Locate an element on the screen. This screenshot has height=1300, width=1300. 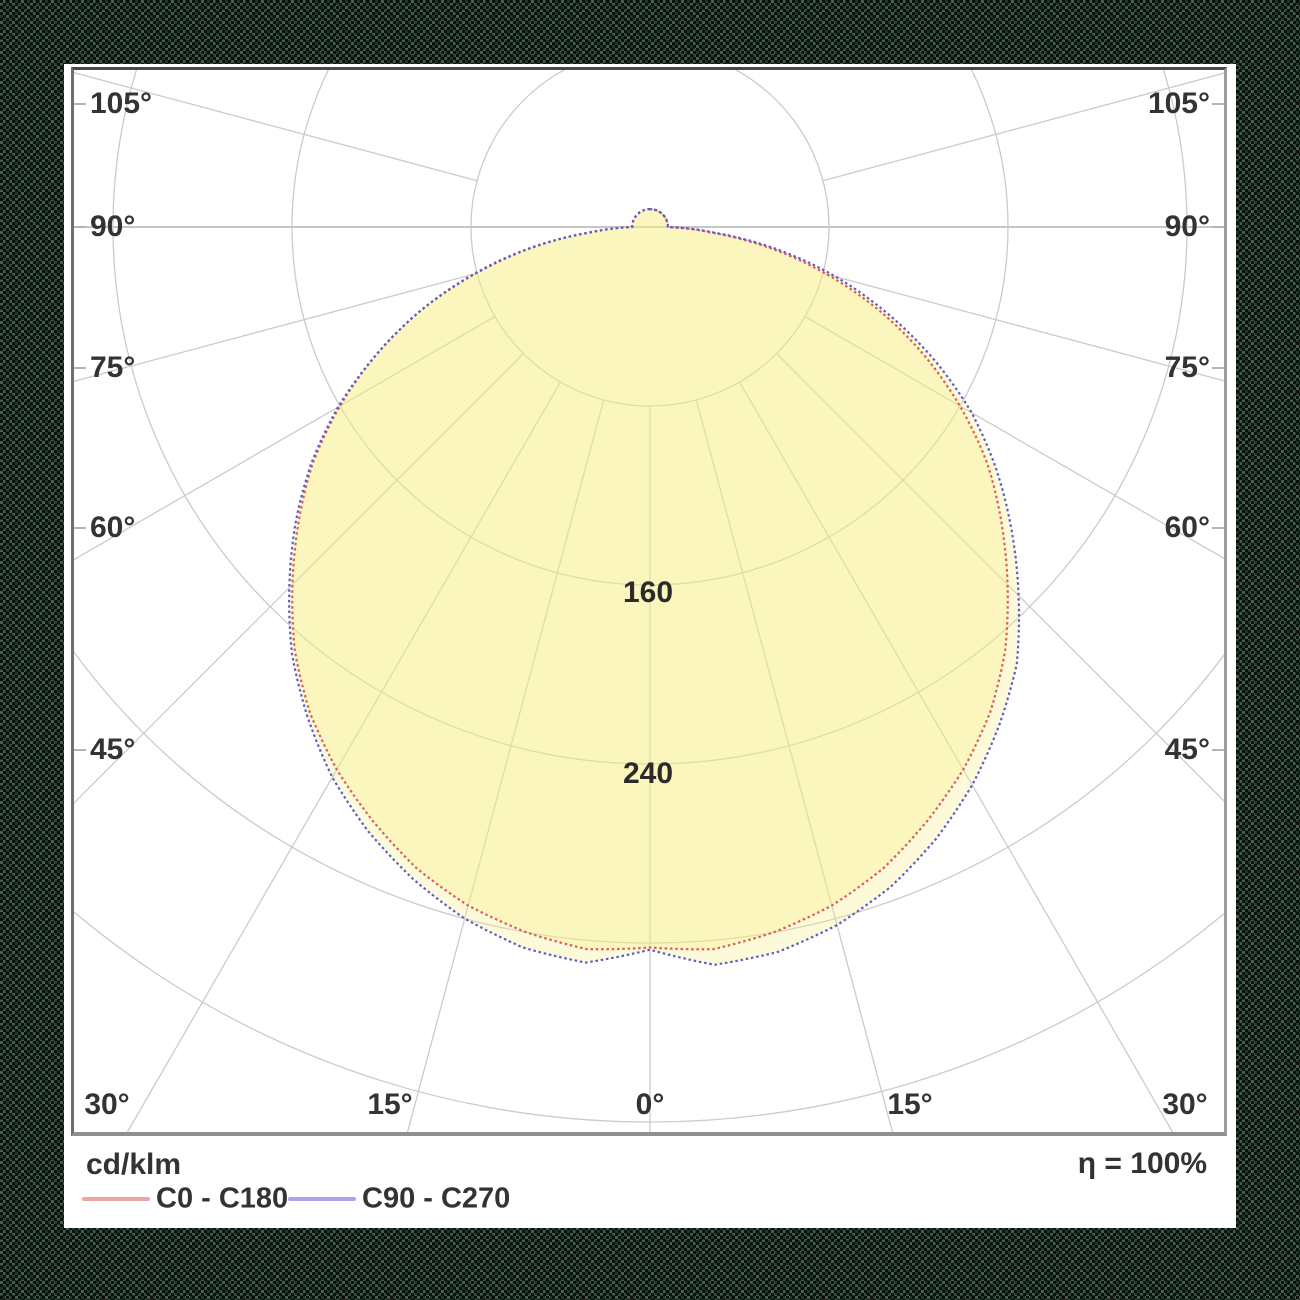
angle-label-left-90: 90° is located at coordinates (113, 226).